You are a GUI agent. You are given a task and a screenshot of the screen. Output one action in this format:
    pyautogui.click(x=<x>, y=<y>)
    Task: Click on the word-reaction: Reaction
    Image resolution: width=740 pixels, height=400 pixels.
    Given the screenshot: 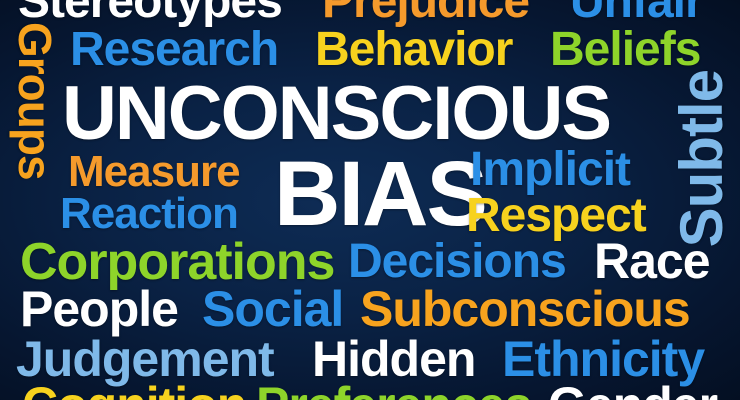 What is the action you would take?
    pyautogui.click(x=149, y=213)
    